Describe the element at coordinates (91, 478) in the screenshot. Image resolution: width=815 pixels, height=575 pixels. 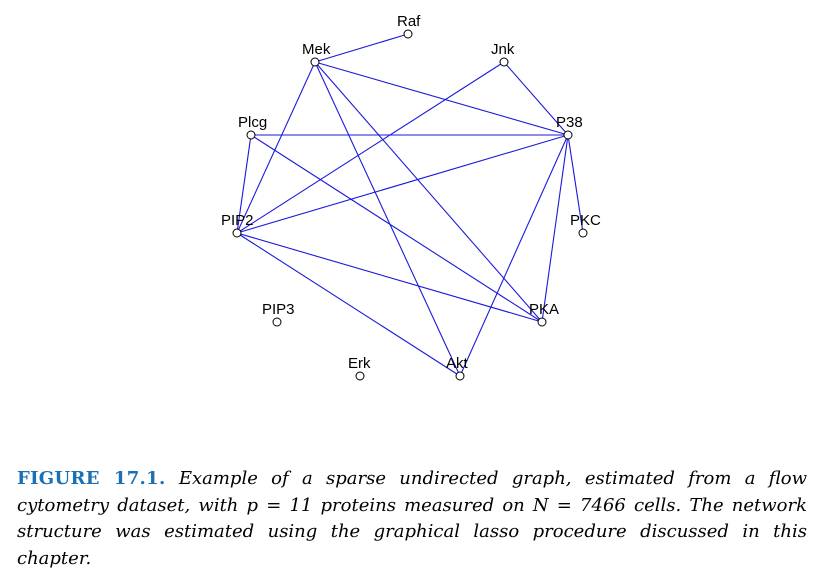
I see `figure-label: FIGURE 17.1.` at that location.